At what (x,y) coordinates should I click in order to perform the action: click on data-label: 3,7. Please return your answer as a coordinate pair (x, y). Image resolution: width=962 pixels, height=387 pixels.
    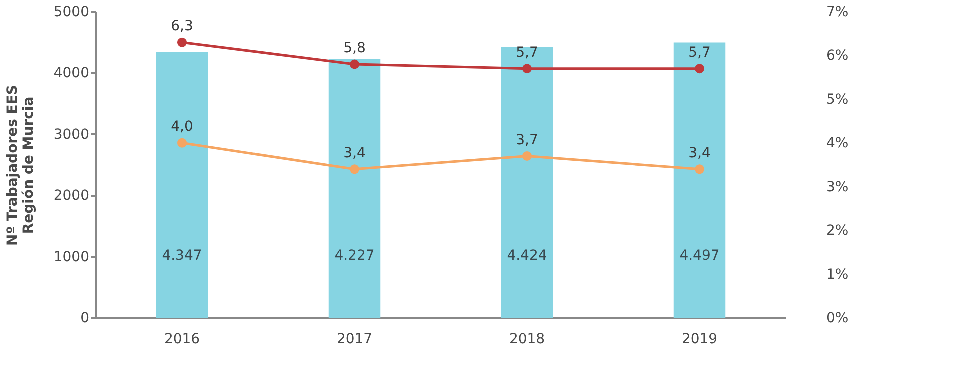
    Looking at the image, I should click on (527, 140).